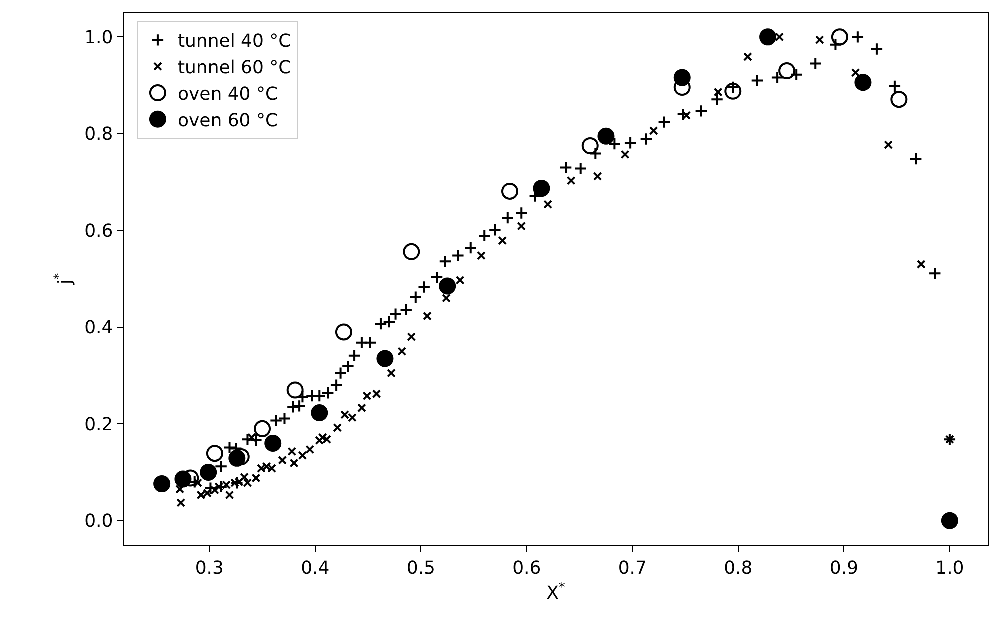 This screenshot has height=624, width=992. I want to click on x-axis-title: X$^{*}$, so click(556, 591).